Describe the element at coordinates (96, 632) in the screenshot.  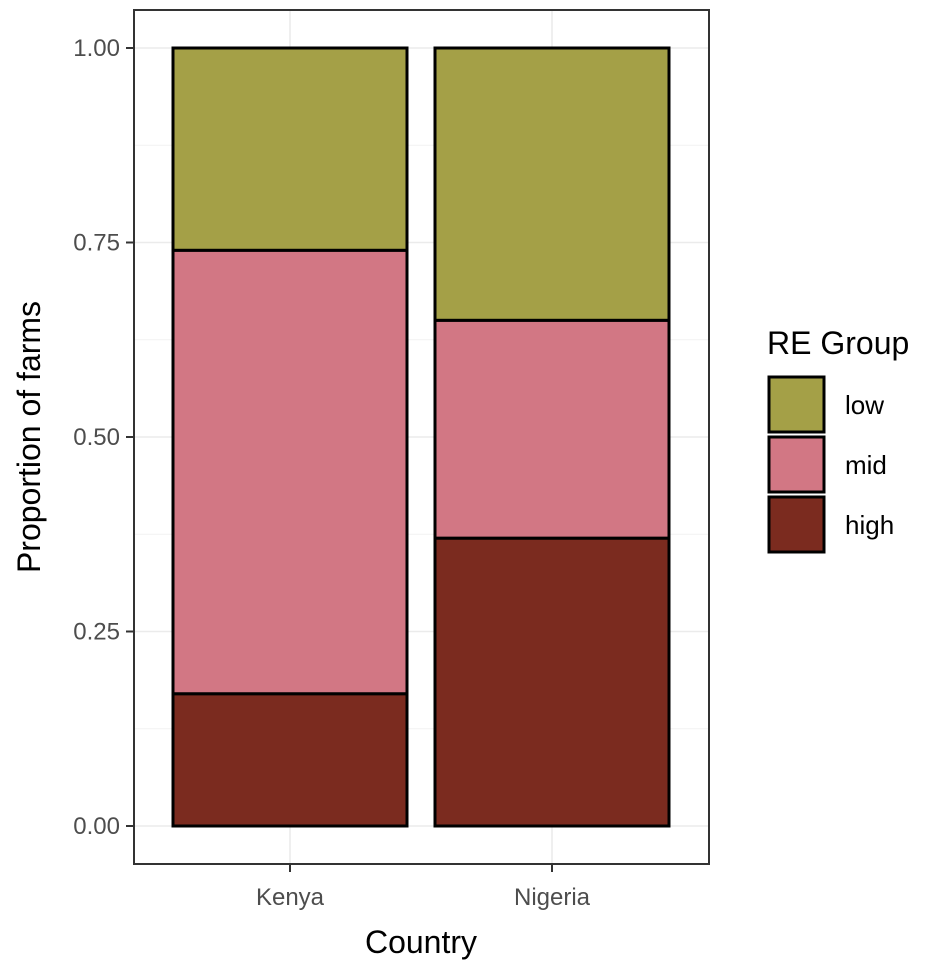
I see `y-tick-label: 0.25` at that location.